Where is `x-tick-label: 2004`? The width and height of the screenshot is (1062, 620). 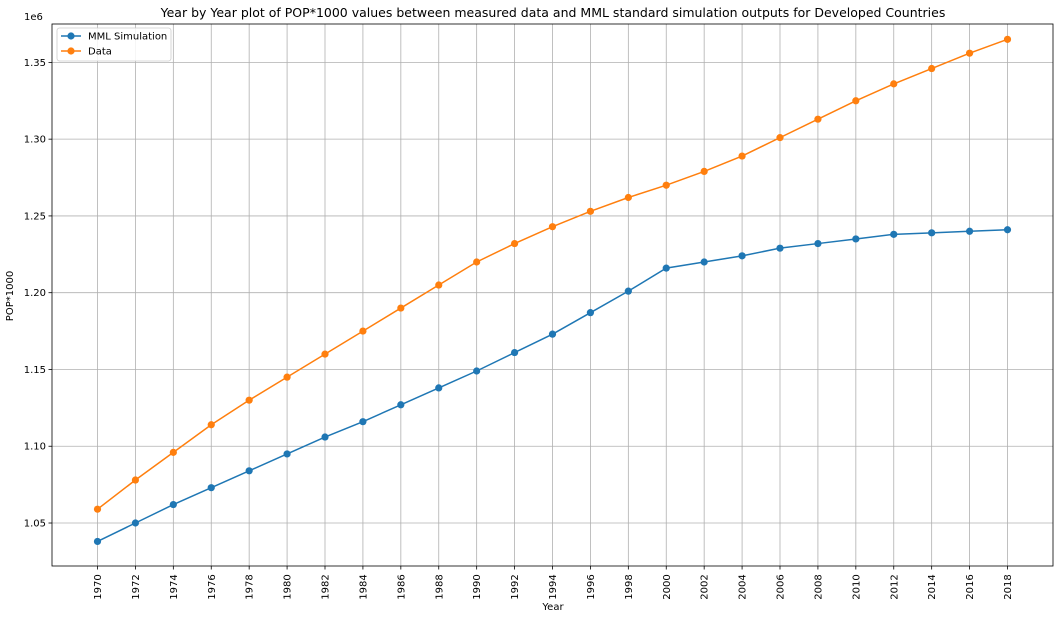
x-tick-label: 2004 is located at coordinates (743, 586).